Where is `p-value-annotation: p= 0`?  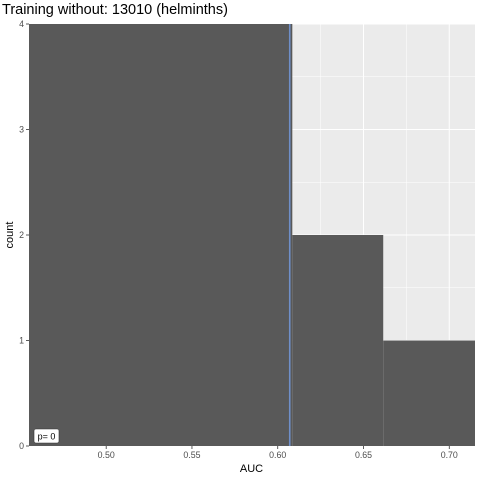
p-value-annotation: p= 0 is located at coordinates (46, 436).